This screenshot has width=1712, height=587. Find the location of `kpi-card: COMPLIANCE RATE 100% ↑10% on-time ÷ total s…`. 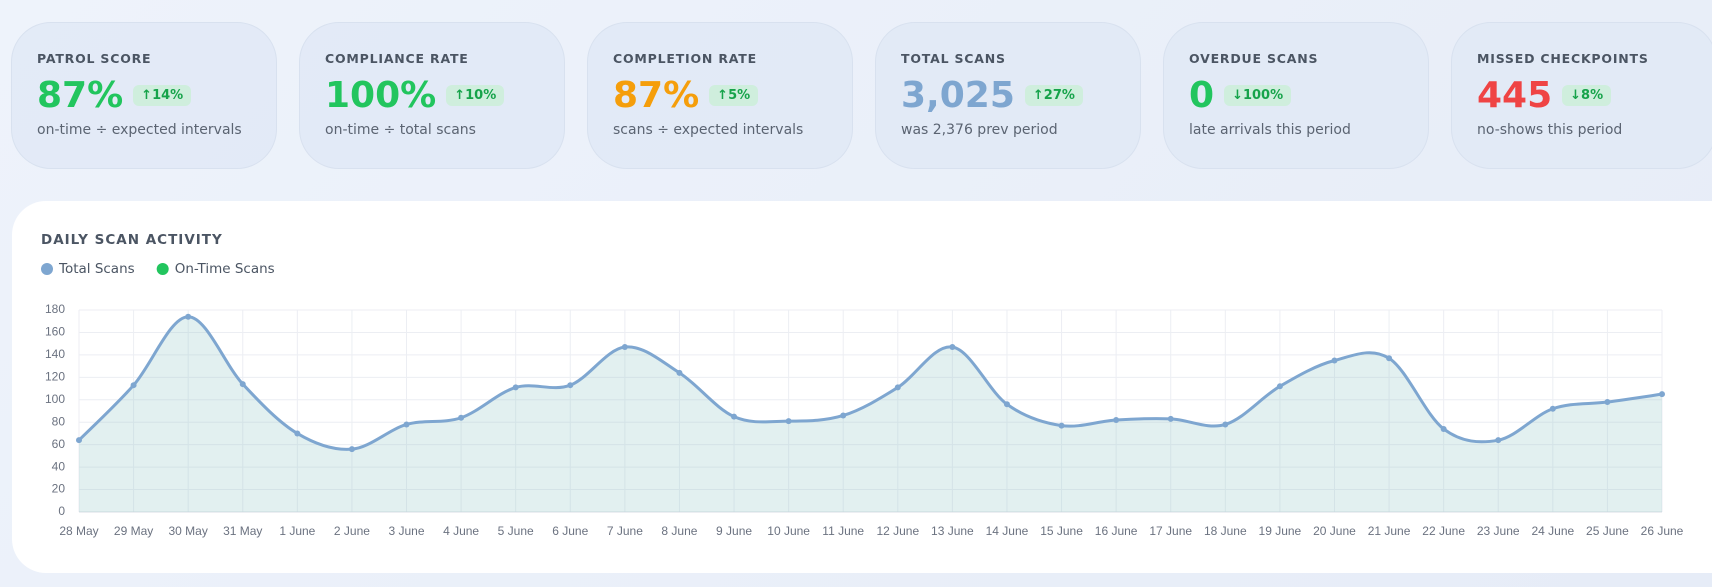

kpi-card: COMPLIANCE RATE 100% ↑10% on-time ÷ total s… is located at coordinates (432, 95).